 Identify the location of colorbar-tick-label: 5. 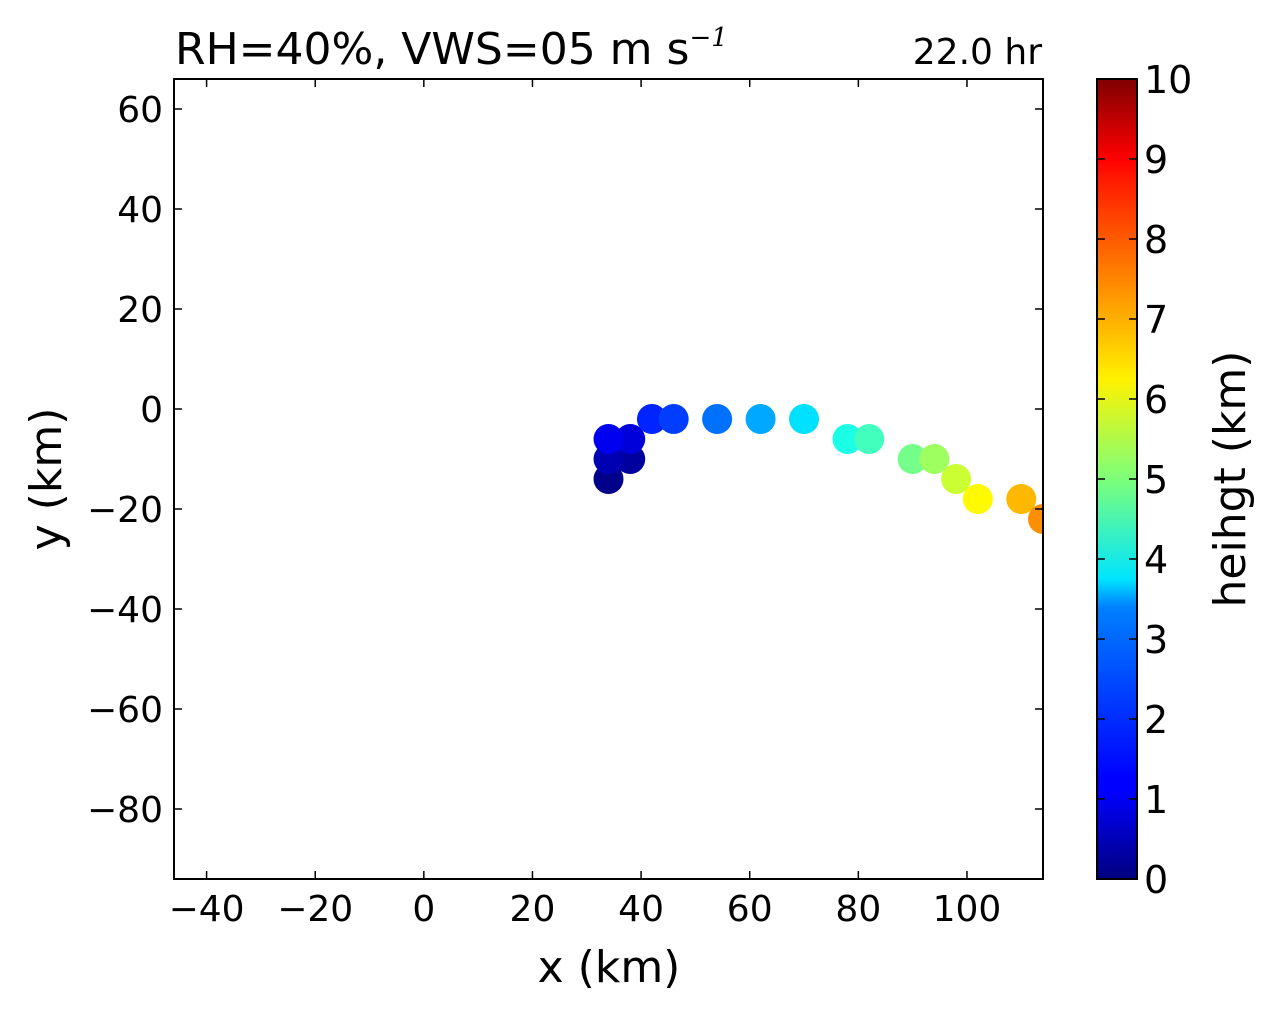
(1156, 480).